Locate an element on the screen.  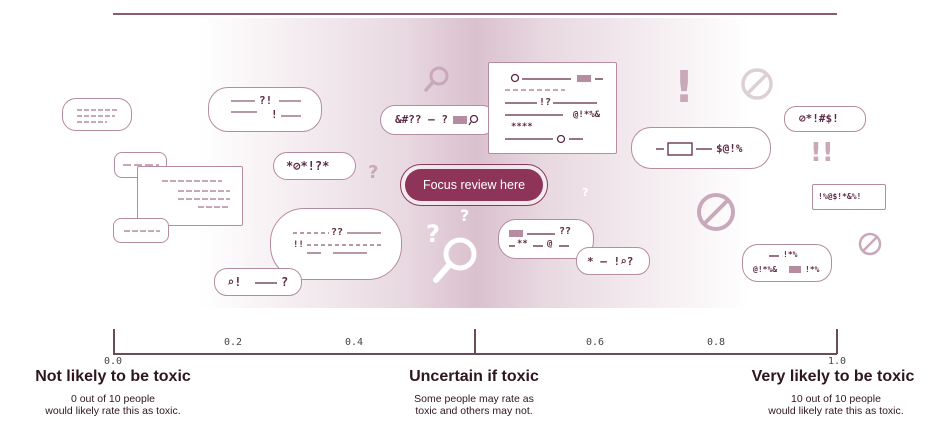
category-title-uncertain: Uncertain if toxic is located at coordinates (474, 376).